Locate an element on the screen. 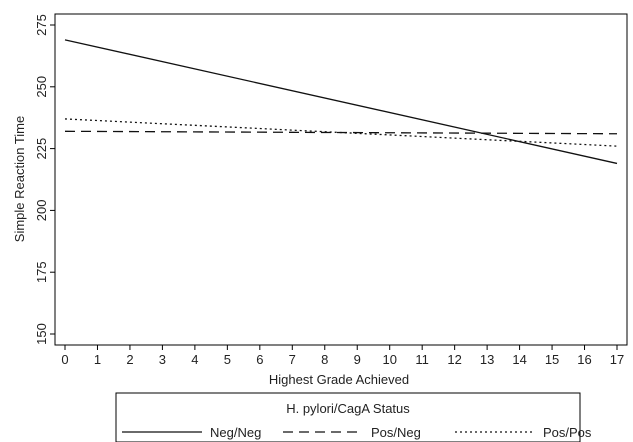  x-axis: 0 1 2 3 4 5 6 7 8 9 10 11 12 13 14 15 16 17 is located at coordinates (342, 356).